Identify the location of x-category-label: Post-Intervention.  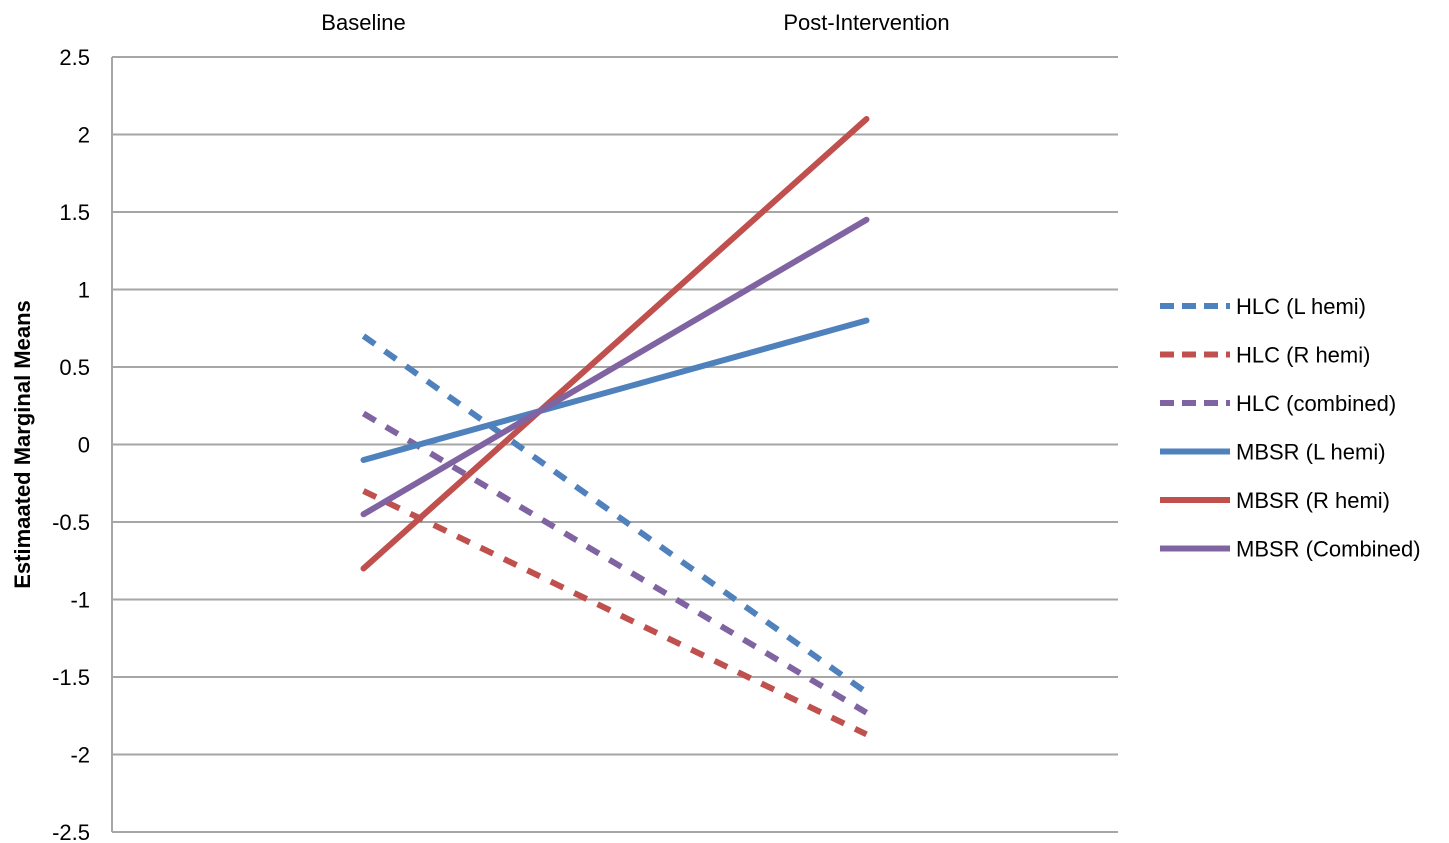
(866, 22).